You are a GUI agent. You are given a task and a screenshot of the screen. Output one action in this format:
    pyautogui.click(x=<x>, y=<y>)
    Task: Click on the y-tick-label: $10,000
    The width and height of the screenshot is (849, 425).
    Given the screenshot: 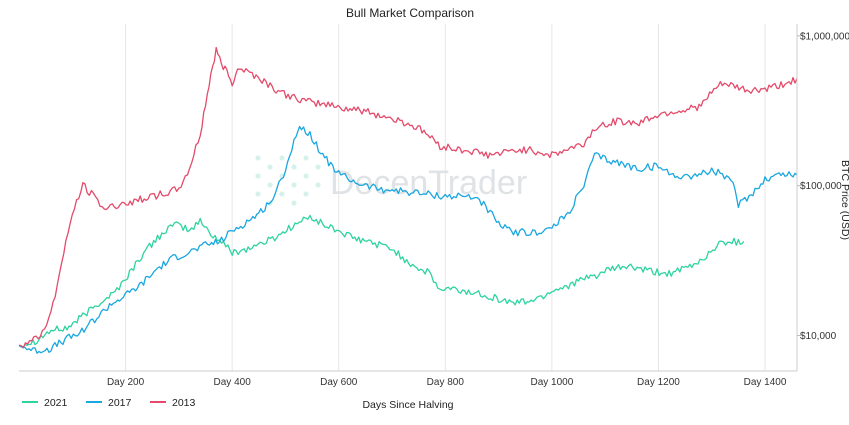 What is the action you would take?
    pyautogui.click(x=818, y=336)
    